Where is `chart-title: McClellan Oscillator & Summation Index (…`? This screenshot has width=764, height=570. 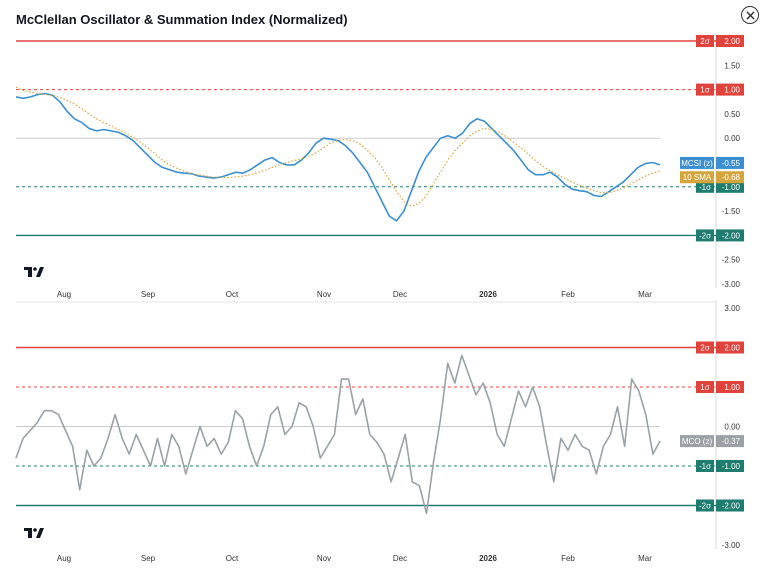
chart-title: McClellan Oscillator & Summation Index (… is located at coordinates (182, 19).